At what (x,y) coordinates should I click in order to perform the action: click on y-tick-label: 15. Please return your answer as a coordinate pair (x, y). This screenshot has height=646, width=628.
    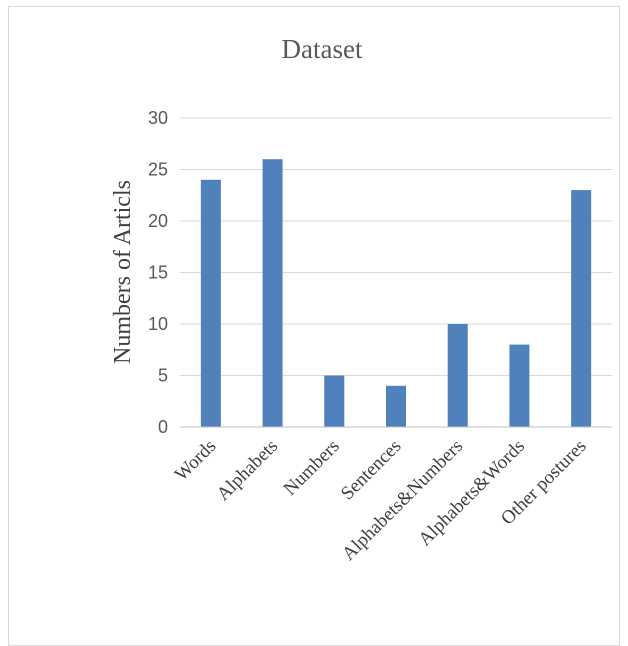
    Looking at the image, I should click on (158, 273).